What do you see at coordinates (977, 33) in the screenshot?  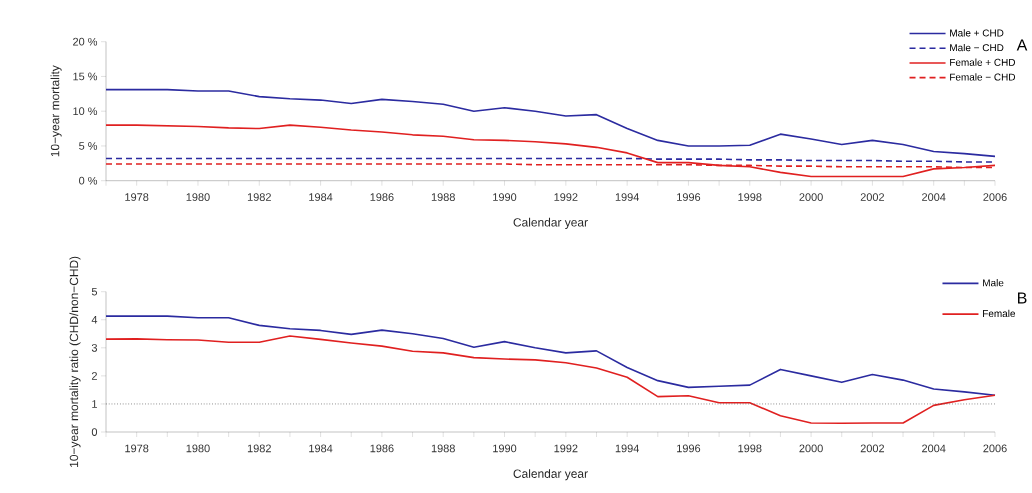 I see `legend-label: Male + CHD` at bounding box center [977, 33].